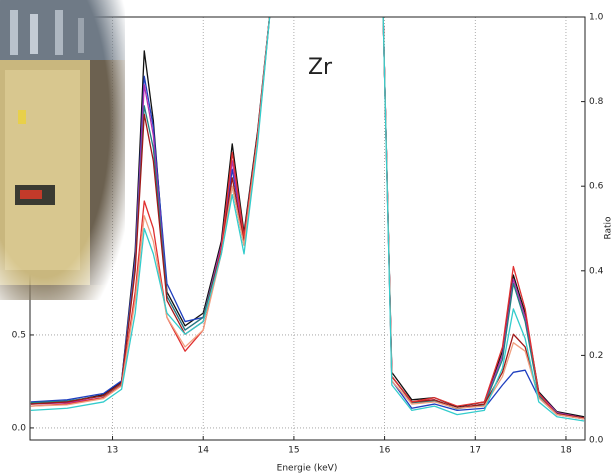 This screenshot has height=476, width=612. I want to click on y2-tick-label: 0.8, so click(596, 102).